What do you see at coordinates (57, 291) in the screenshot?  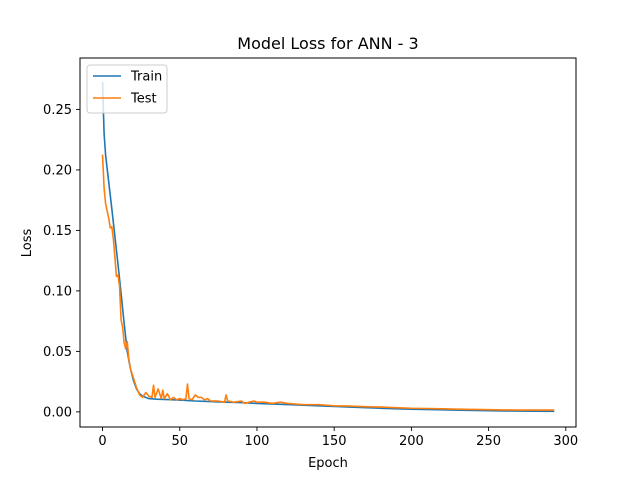 I see `y-tick-label: 0.10` at bounding box center [57, 291].